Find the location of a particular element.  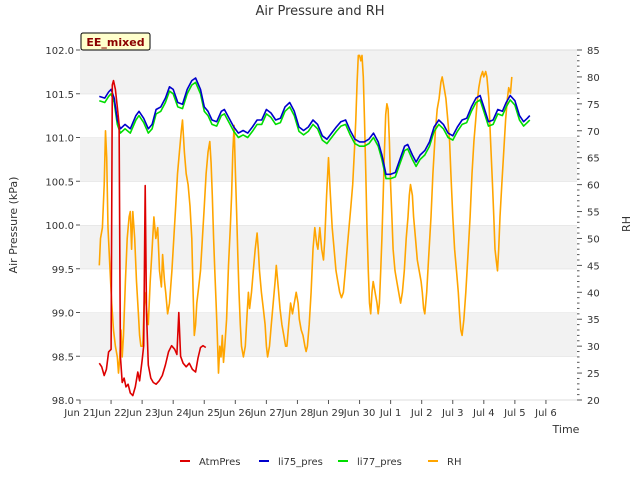

x-tick-label: Jun 28 is located at coordinates (297, 413).